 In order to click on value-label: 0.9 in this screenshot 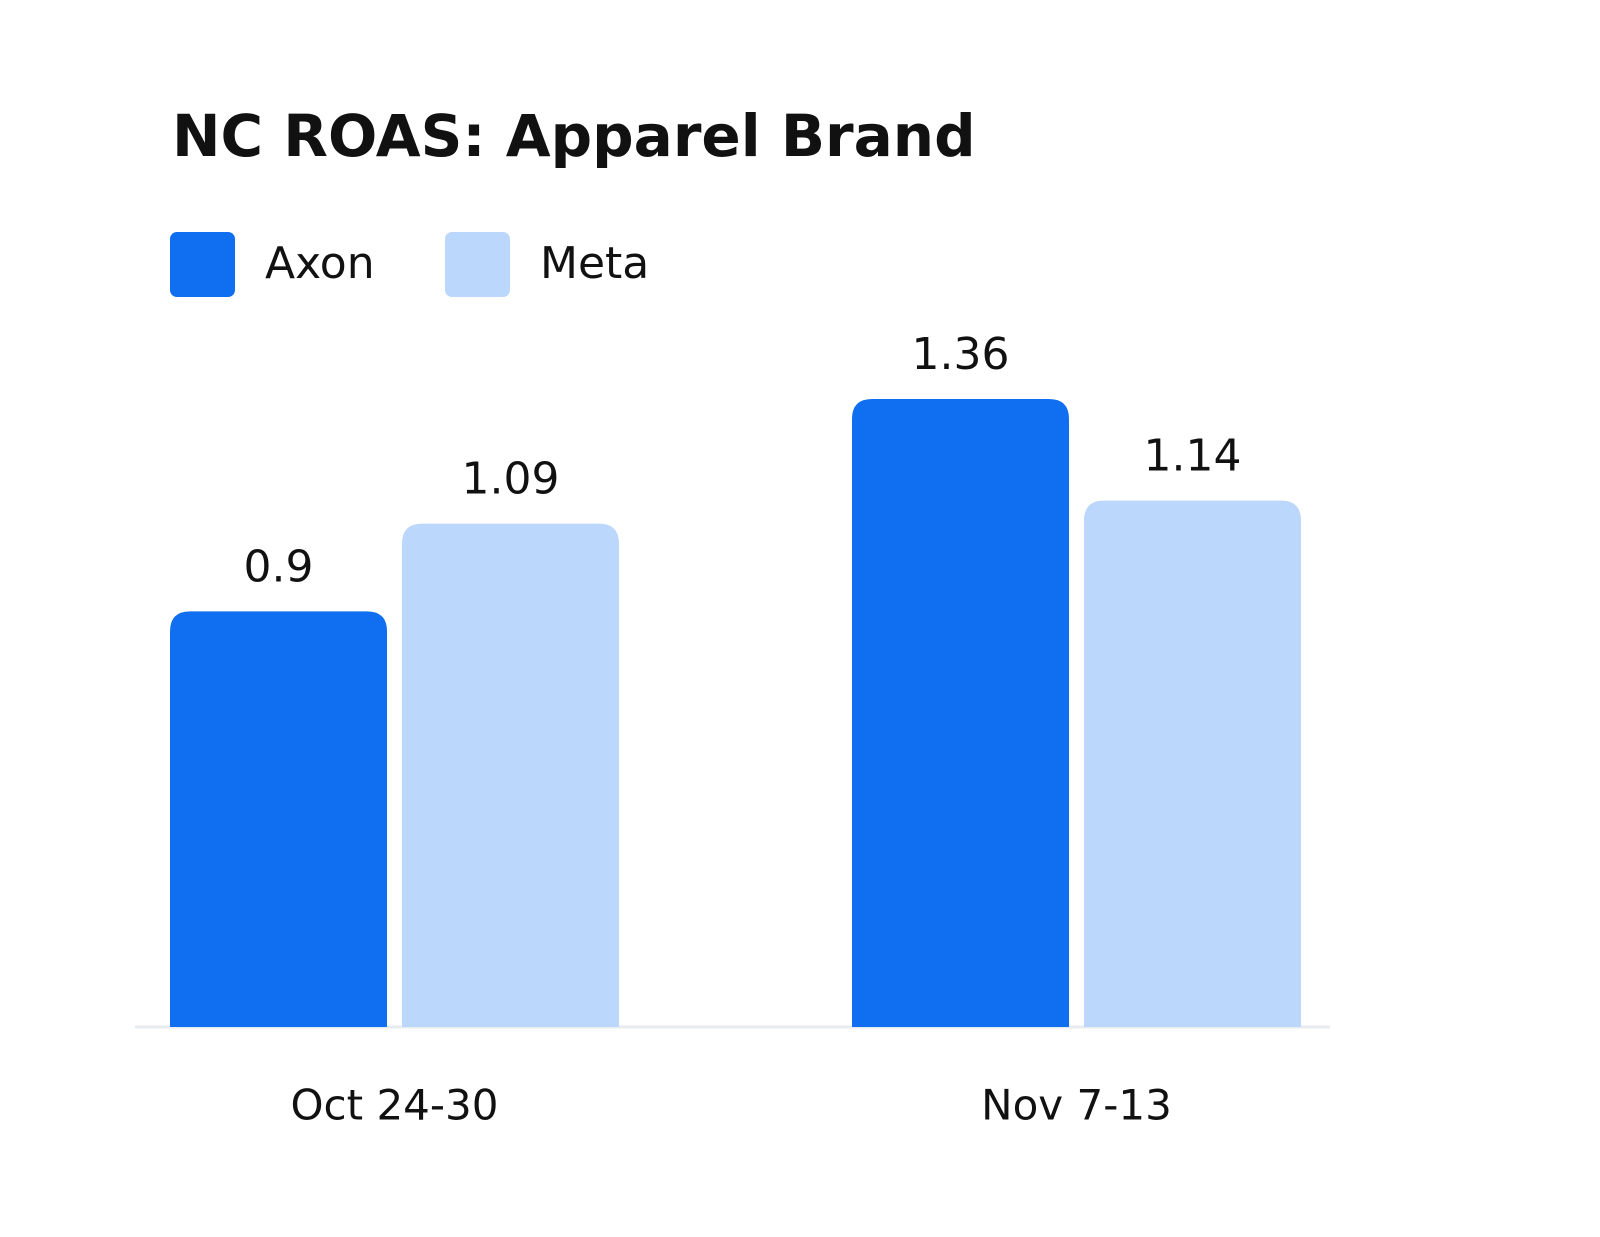, I will do `click(279, 566)`.